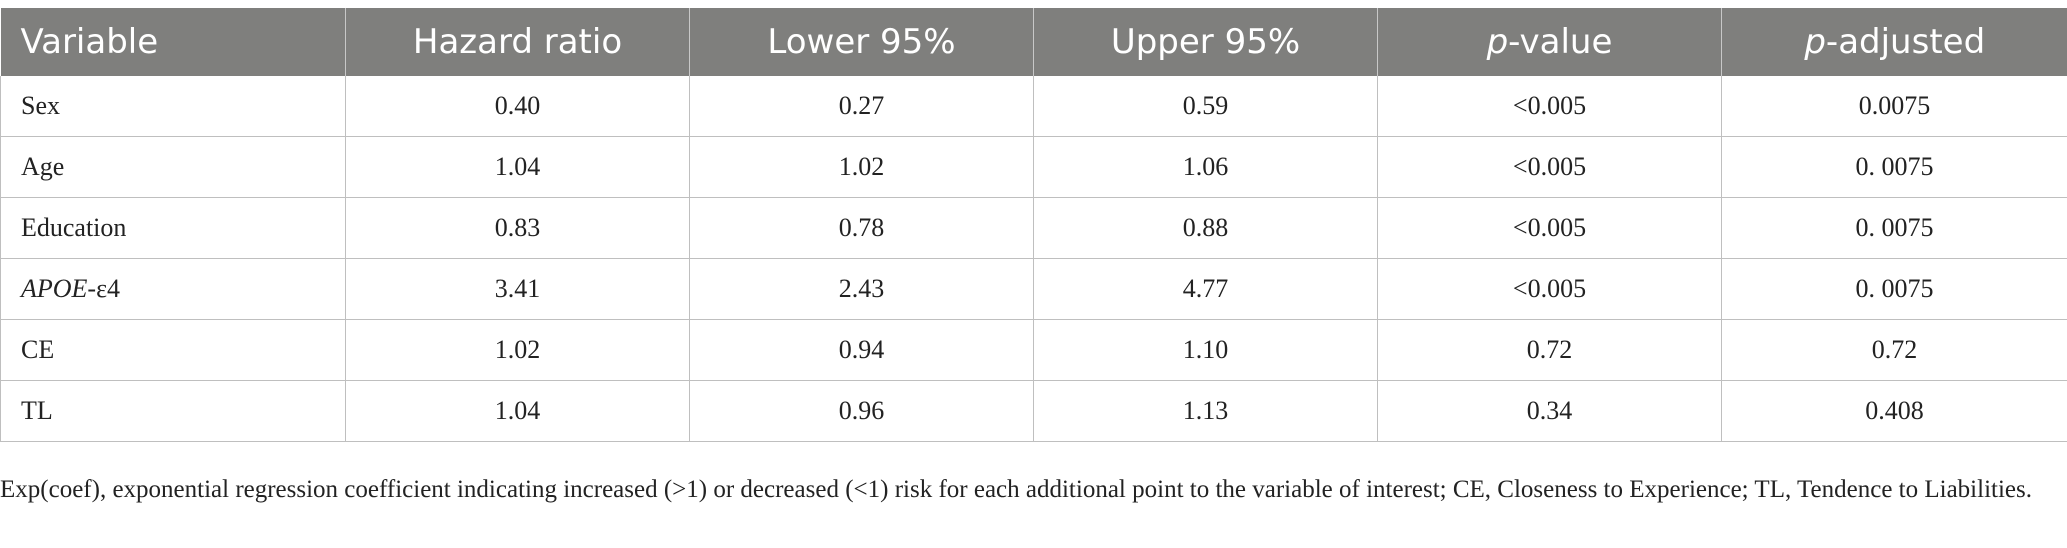 The height and width of the screenshot is (548, 2067). What do you see at coordinates (43, 166) in the screenshot?
I see `variable-name: Age` at bounding box center [43, 166].